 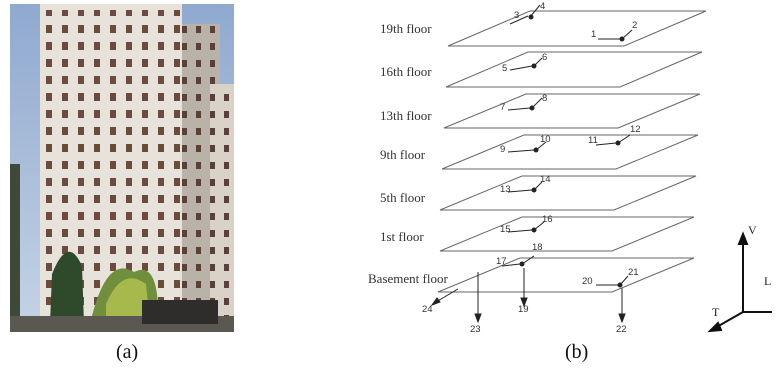 I want to click on floor-label: 13th floor, so click(x=406, y=115).